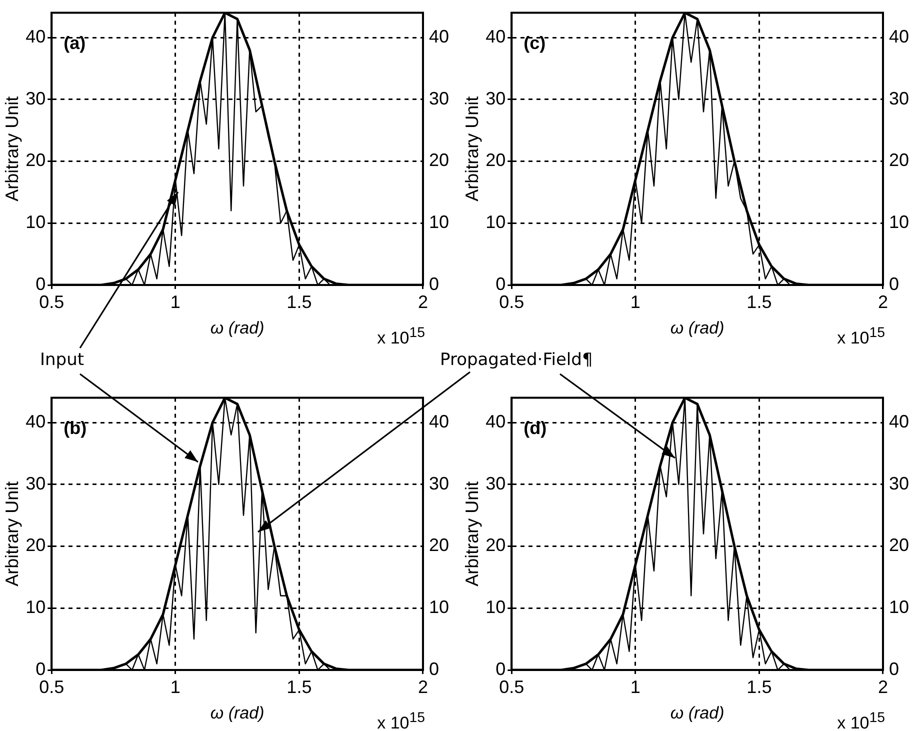 Image resolution: width=921 pixels, height=731 pixels. I want to click on text: (a), so click(75, 42).